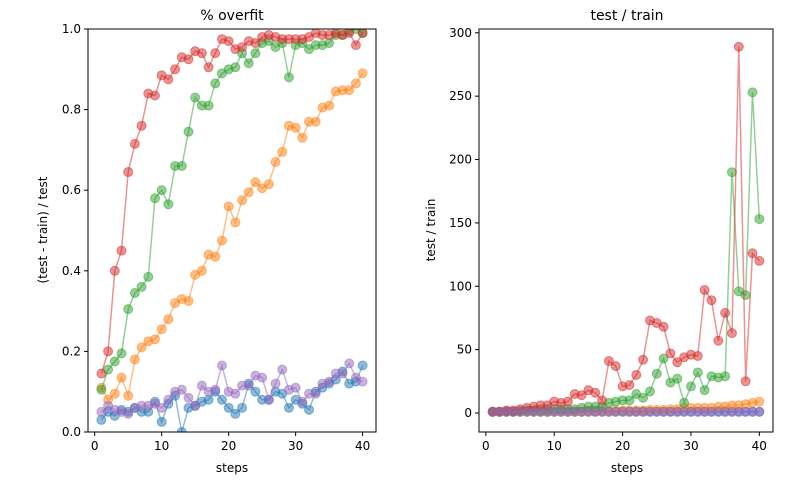 This screenshot has width=799, height=484. I want to click on y-tick-label: 300, so click(460, 33).